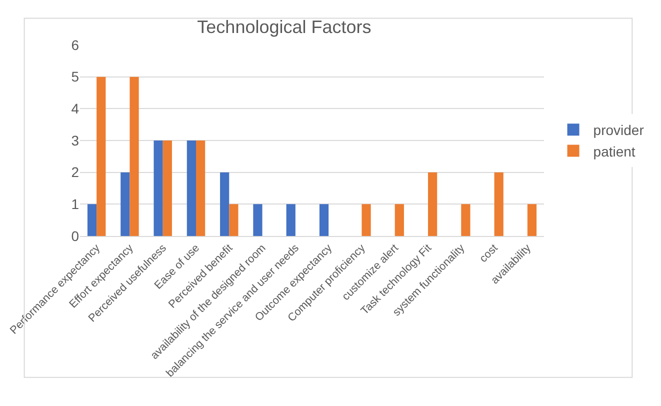 The image size is (661, 406). Describe the element at coordinates (284, 26) in the screenshot. I see `chart-title: Technological Factors` at that location.